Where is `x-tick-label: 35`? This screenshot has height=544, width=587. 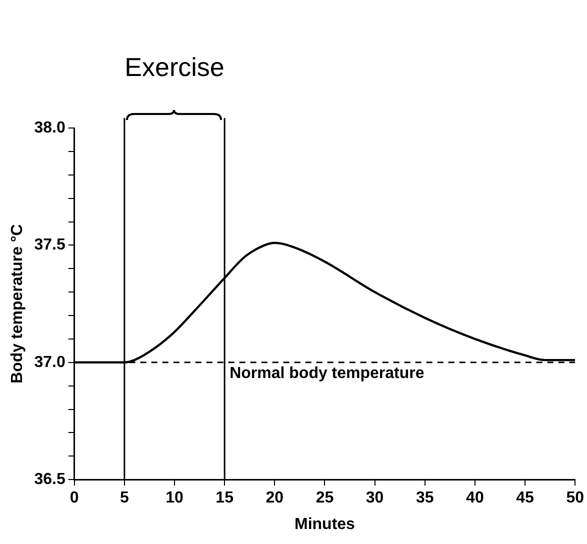 x-tick-label: 35 is located at coordinates (425, 498).